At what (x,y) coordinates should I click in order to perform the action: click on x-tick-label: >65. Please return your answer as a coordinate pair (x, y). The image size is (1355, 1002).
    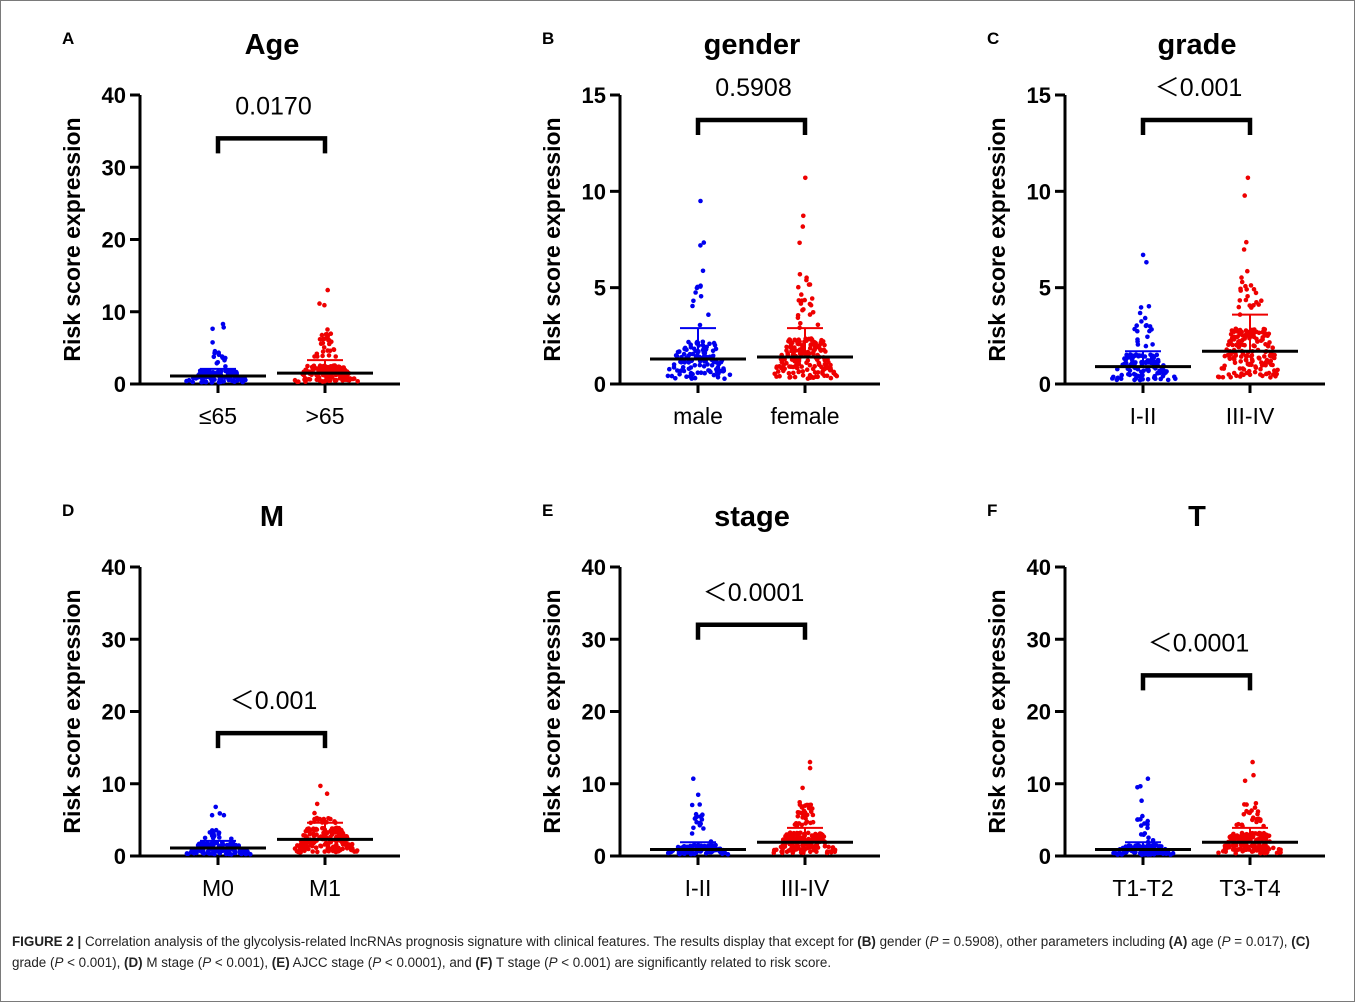
    Looking at the image, I should click on (324, 416).